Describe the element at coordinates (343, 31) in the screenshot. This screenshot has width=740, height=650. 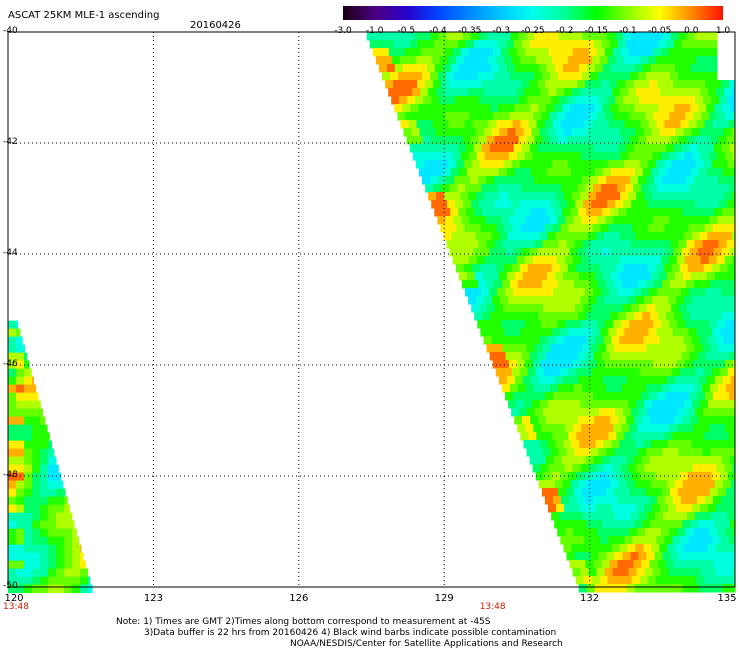
I see `colorbar-label: -3.0` at that location.